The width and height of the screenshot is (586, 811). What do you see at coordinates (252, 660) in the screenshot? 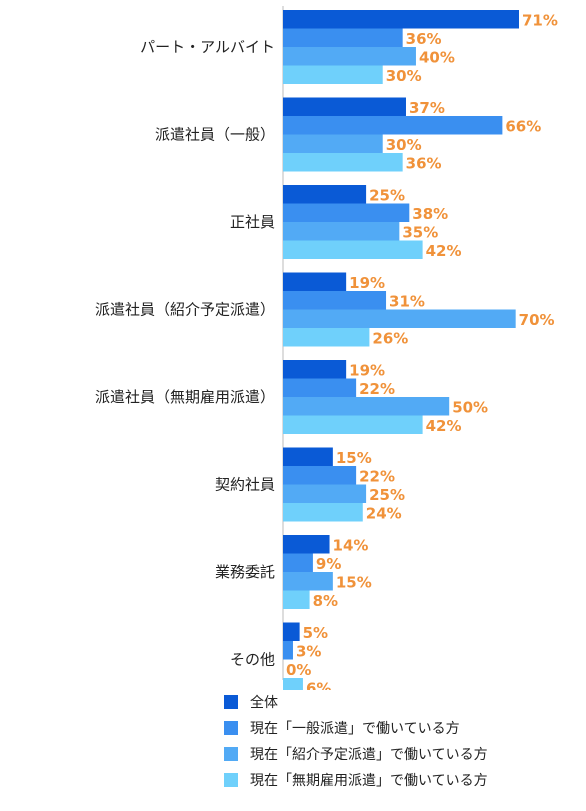
I see `category-label: その他` at bounding box center [252, 660].